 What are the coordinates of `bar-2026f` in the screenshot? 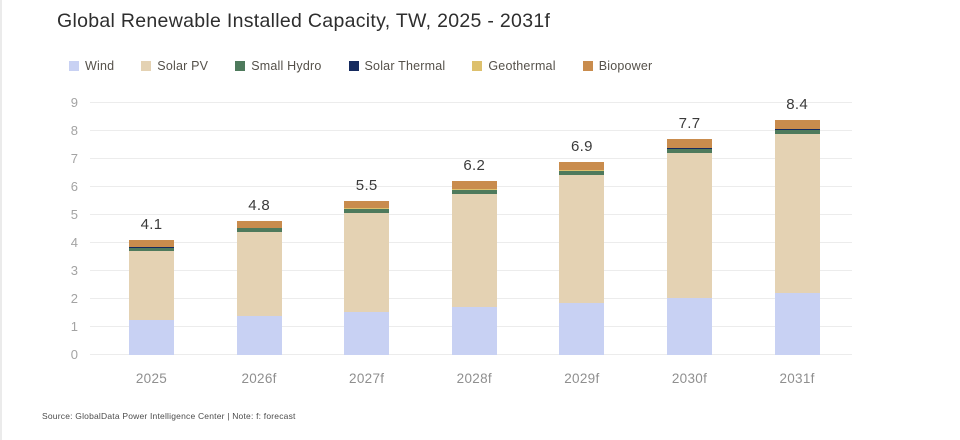 It's located at (259, 287).